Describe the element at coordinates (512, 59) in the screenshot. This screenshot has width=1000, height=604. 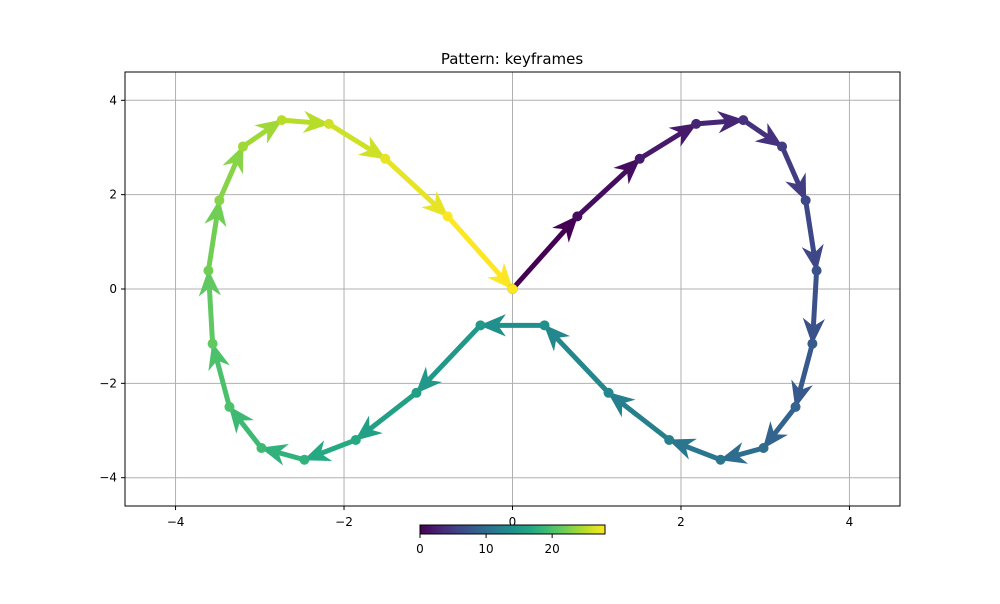
I see `chart-title: Pattern: keyframes` at that location.